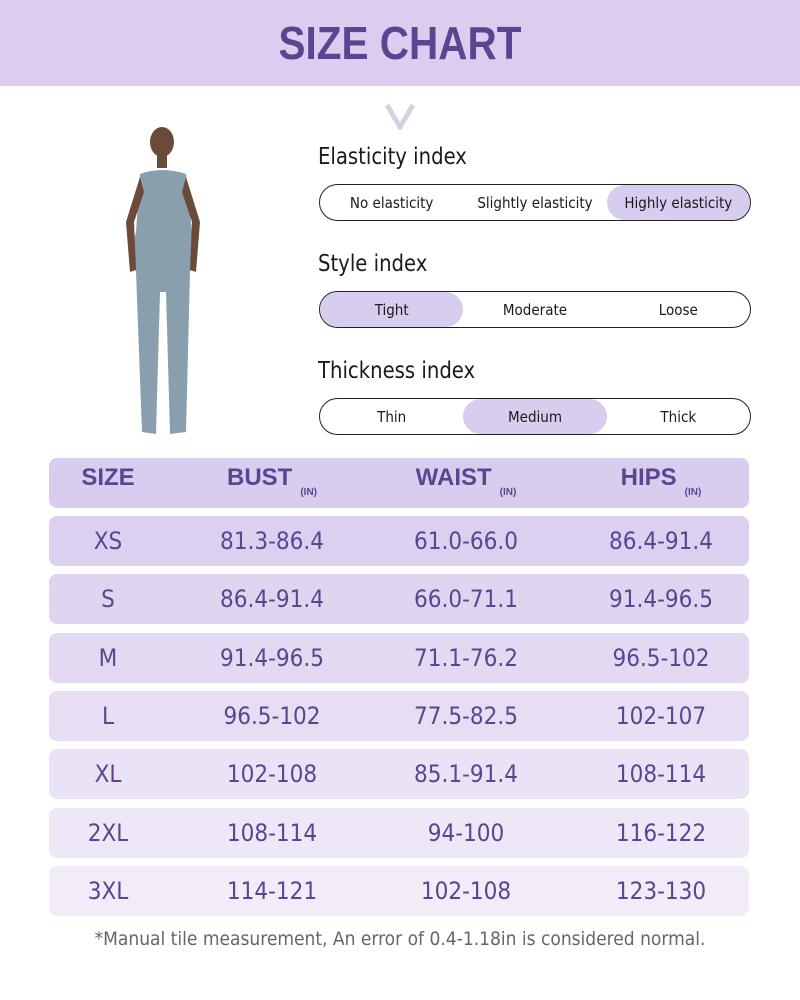  Describe the element at coordinates (466, 832) in the screenshot. I see `table-cell: 94-100` at that location.